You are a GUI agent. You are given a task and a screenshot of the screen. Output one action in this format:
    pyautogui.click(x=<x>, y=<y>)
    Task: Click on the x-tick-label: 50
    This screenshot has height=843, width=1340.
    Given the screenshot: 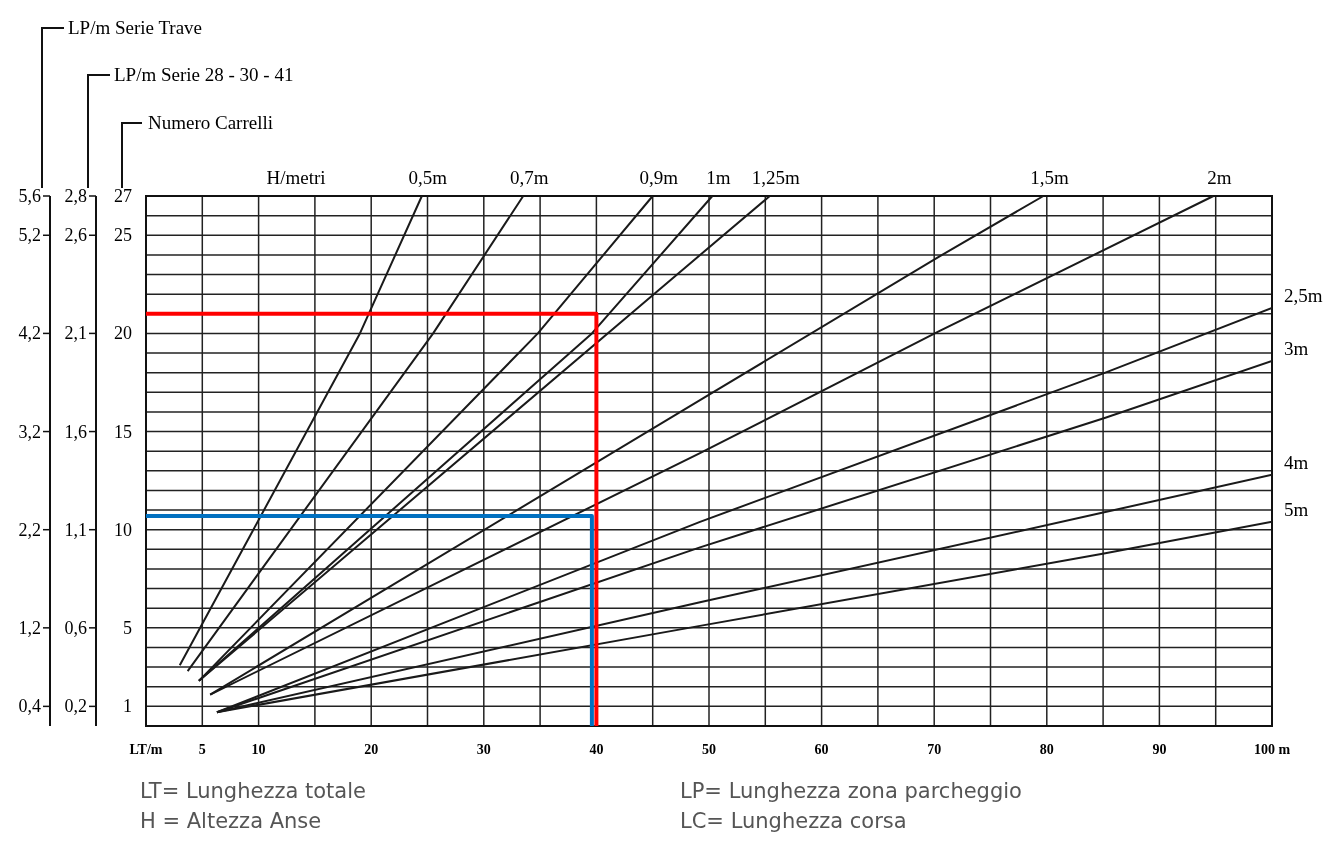 What is the action you would take?
    pyautogui.click(x=709, y=749)
    